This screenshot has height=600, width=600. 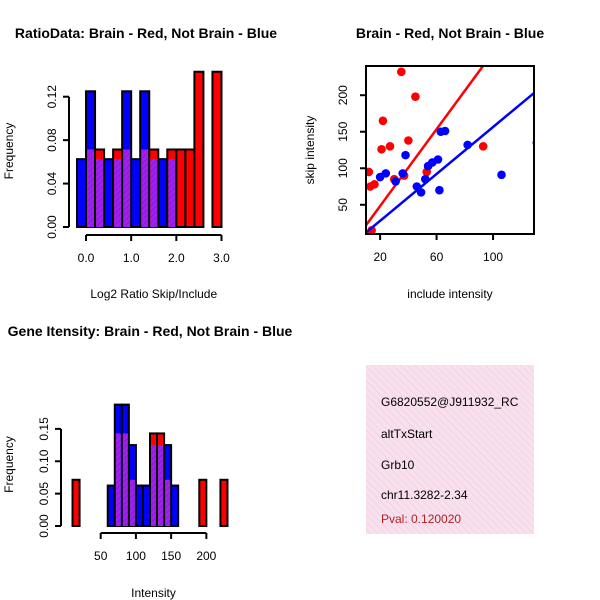 I want to click on y-axis-label: skip intensity, so click(x=310, y=150).